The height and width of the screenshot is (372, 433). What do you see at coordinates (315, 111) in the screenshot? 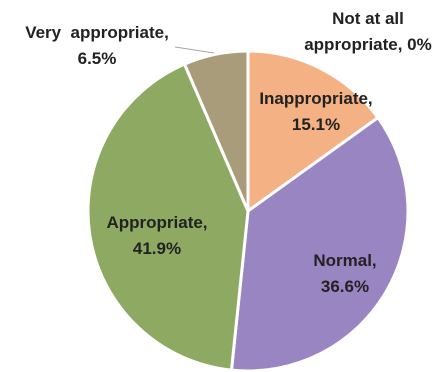
I see `data-label-inappropriate: Inappropriate, 15.1%` at bounding box center [315, 111].